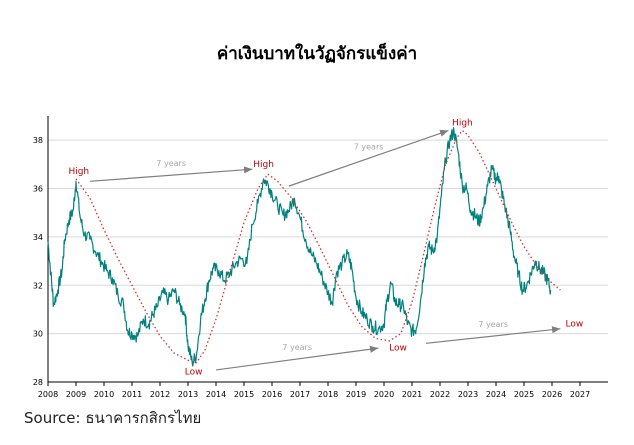 The image size is (634, 445). Describe the element at coordinates (38, 285) in the screenshot. I see `y-tick-label: 32` at that location.